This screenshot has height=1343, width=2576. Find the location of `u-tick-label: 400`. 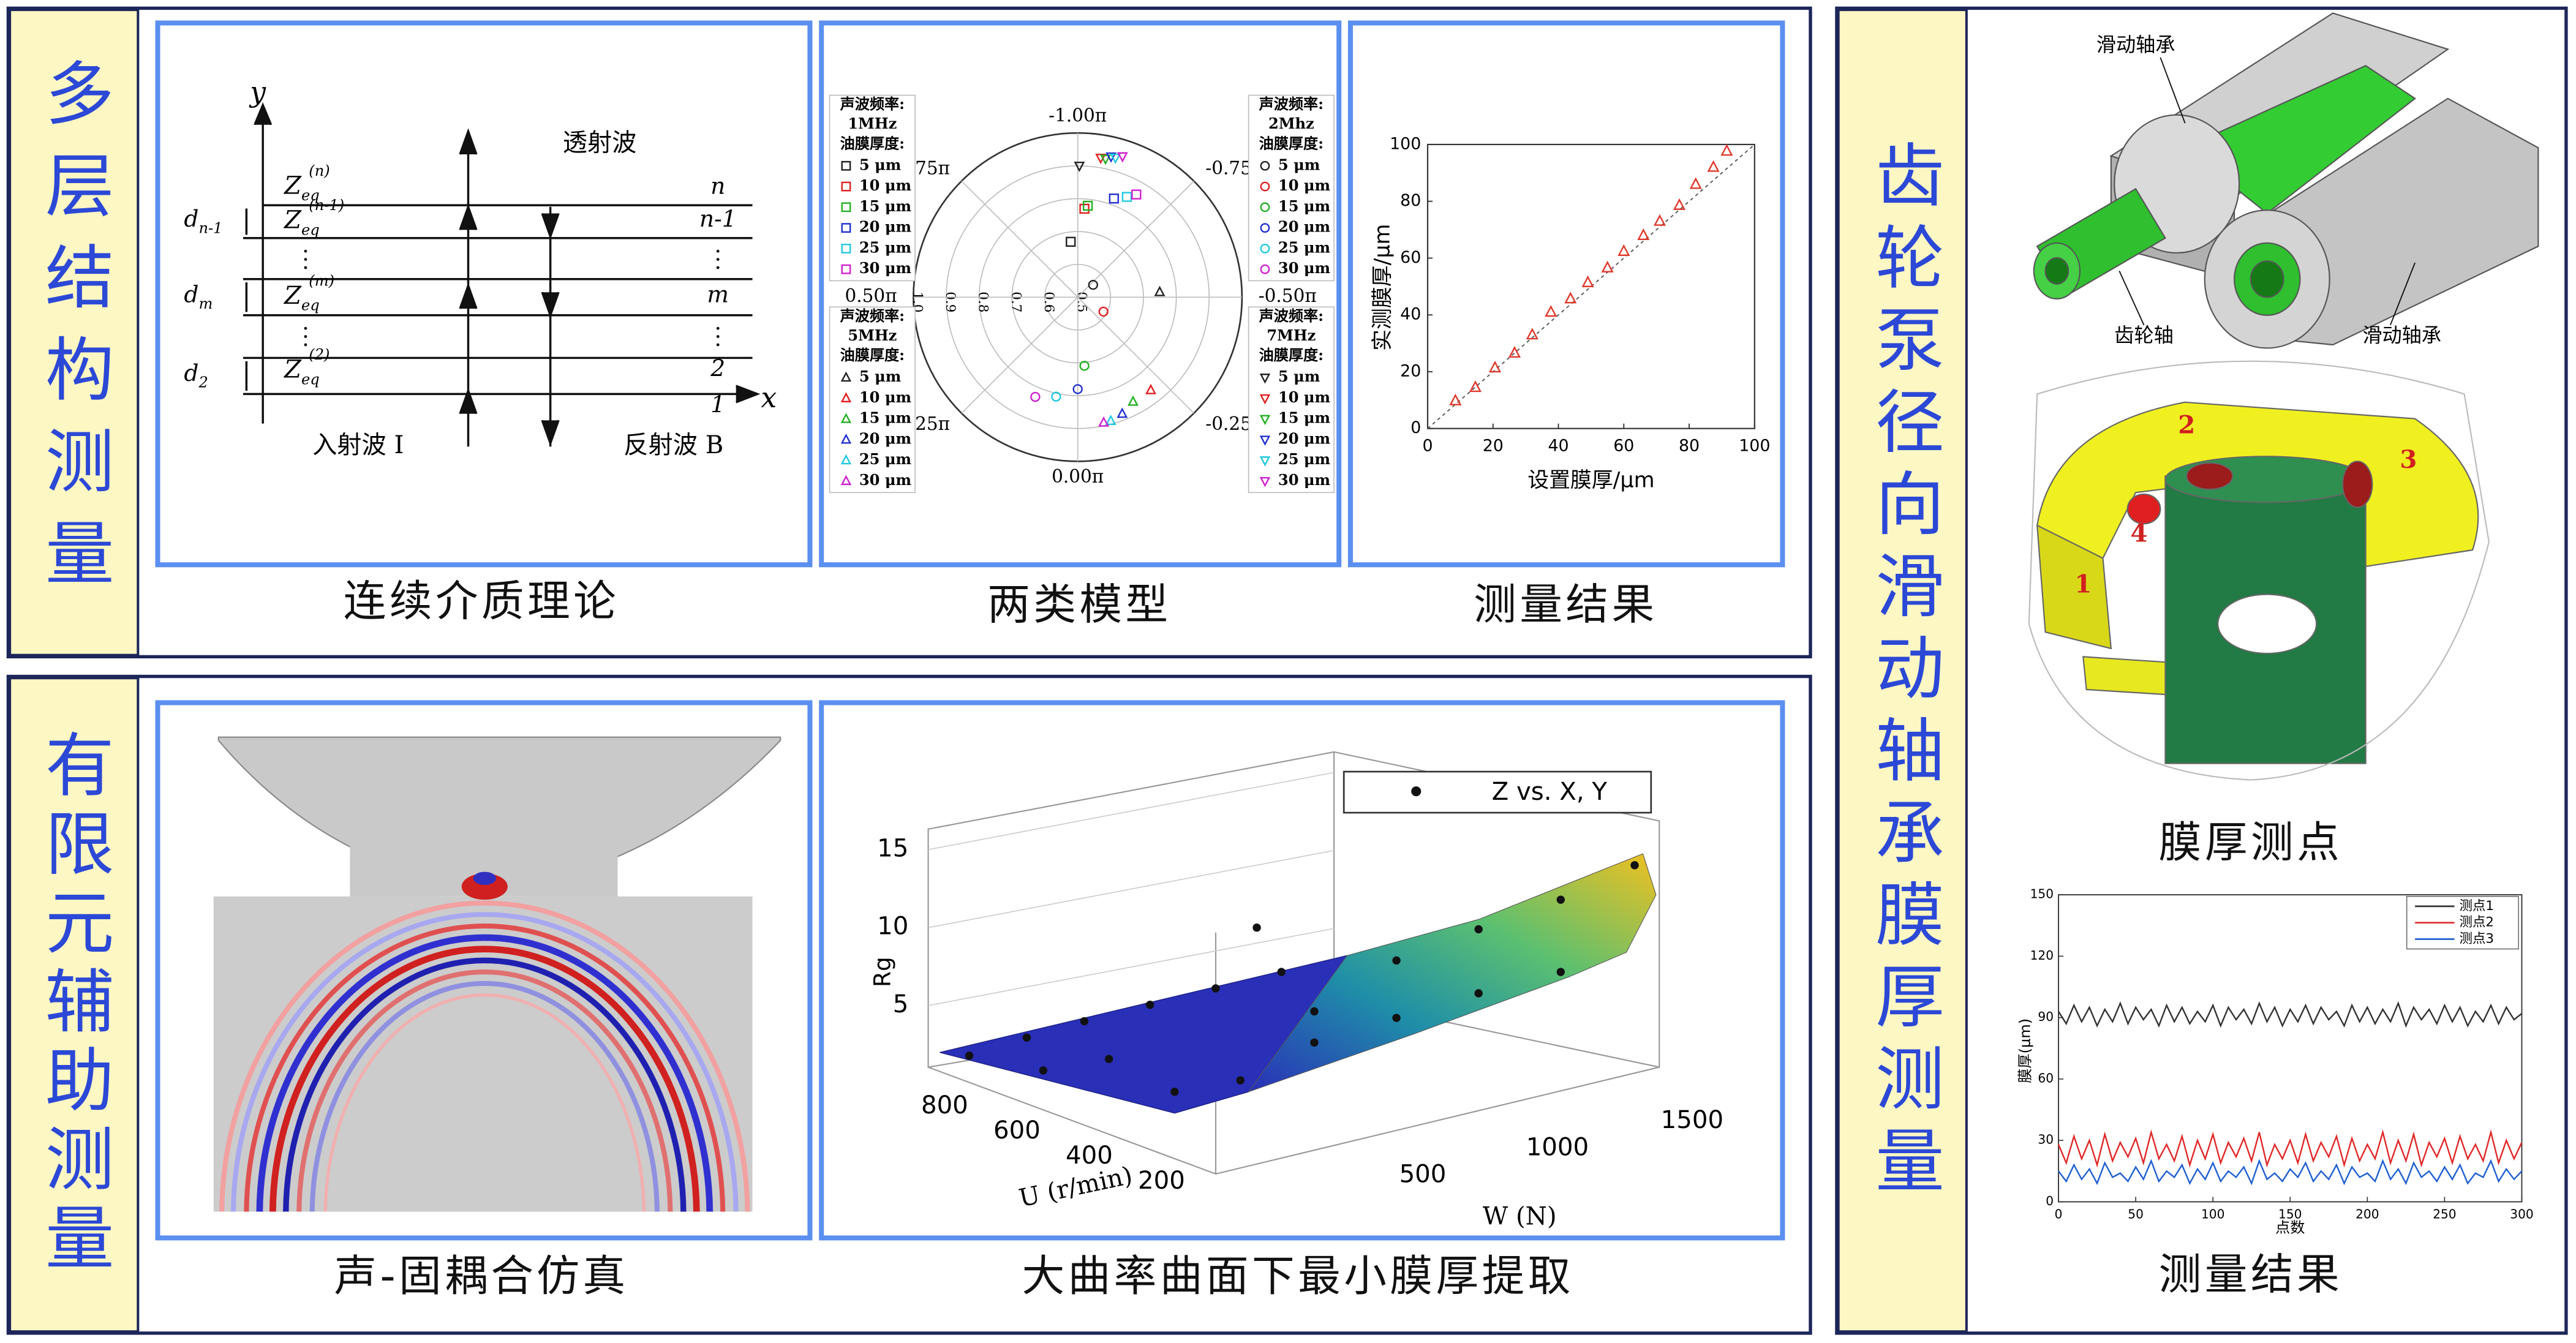

u-tick-label: 400 is located at coordinates (1089, 1156).